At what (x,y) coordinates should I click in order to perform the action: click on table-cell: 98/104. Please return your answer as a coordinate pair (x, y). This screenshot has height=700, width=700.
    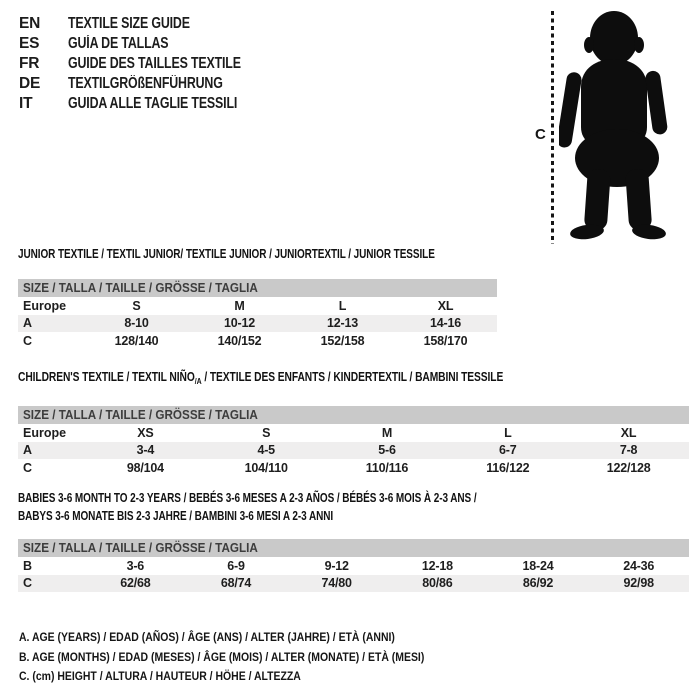
    Looking at the image, I should click on (145, 467).